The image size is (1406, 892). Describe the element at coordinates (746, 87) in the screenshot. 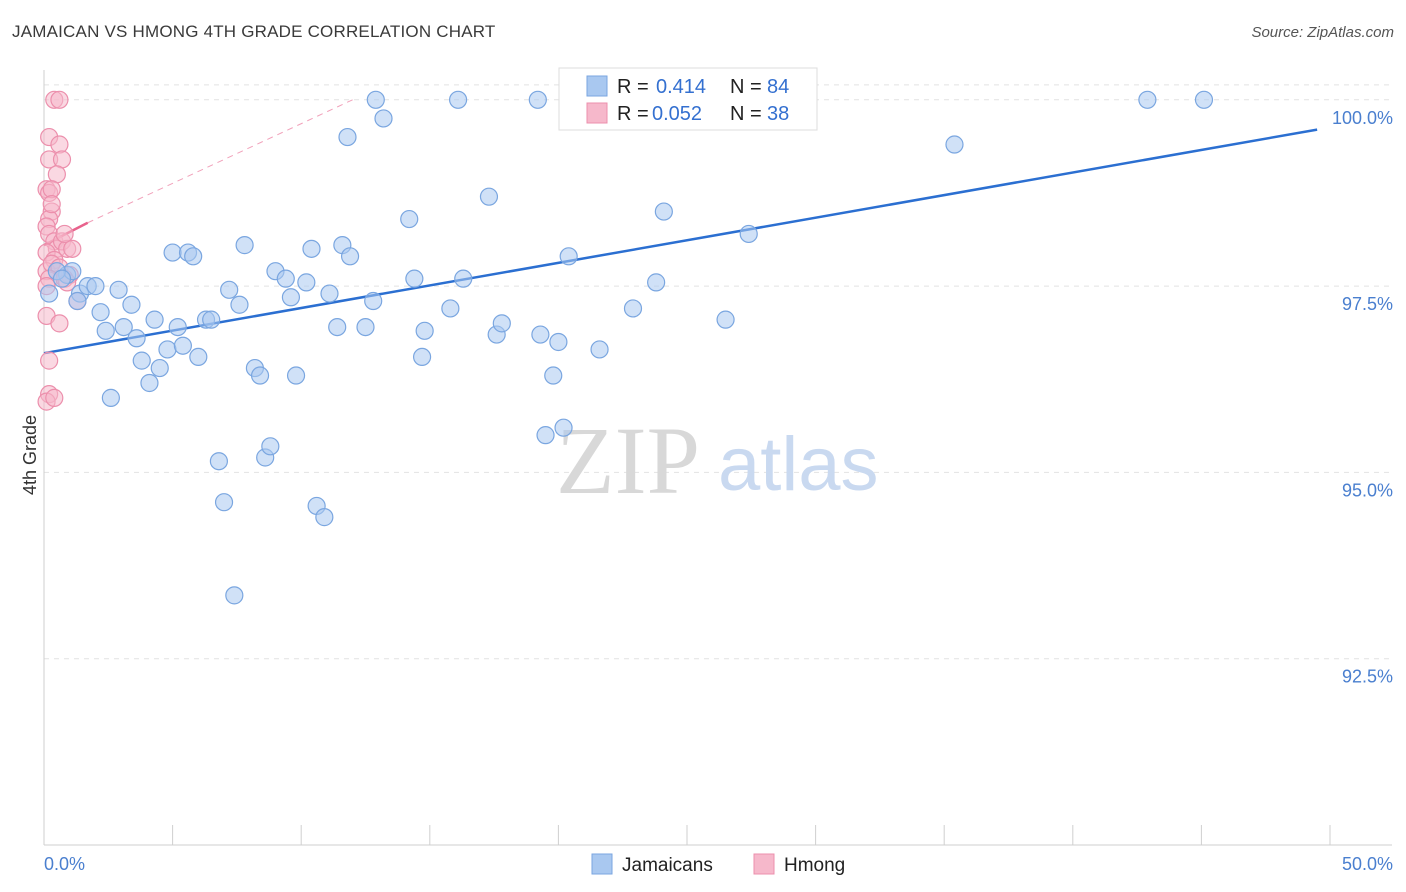

I see `legend-n-label-1: N =` at that location.